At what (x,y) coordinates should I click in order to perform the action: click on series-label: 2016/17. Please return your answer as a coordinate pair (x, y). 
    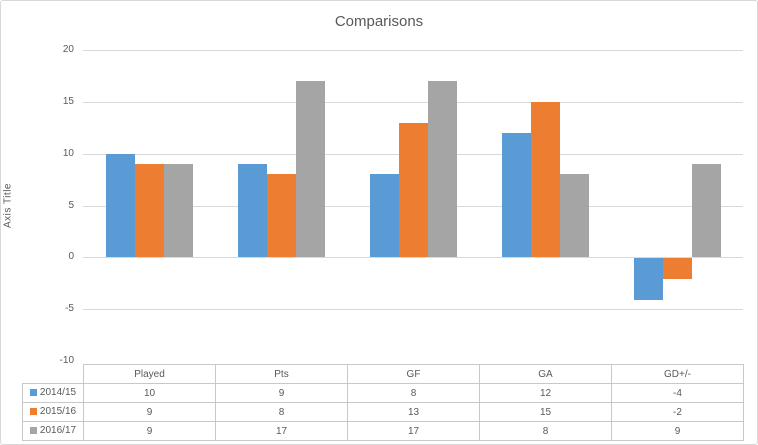
    Looking at the image, I should click on (58, 431).